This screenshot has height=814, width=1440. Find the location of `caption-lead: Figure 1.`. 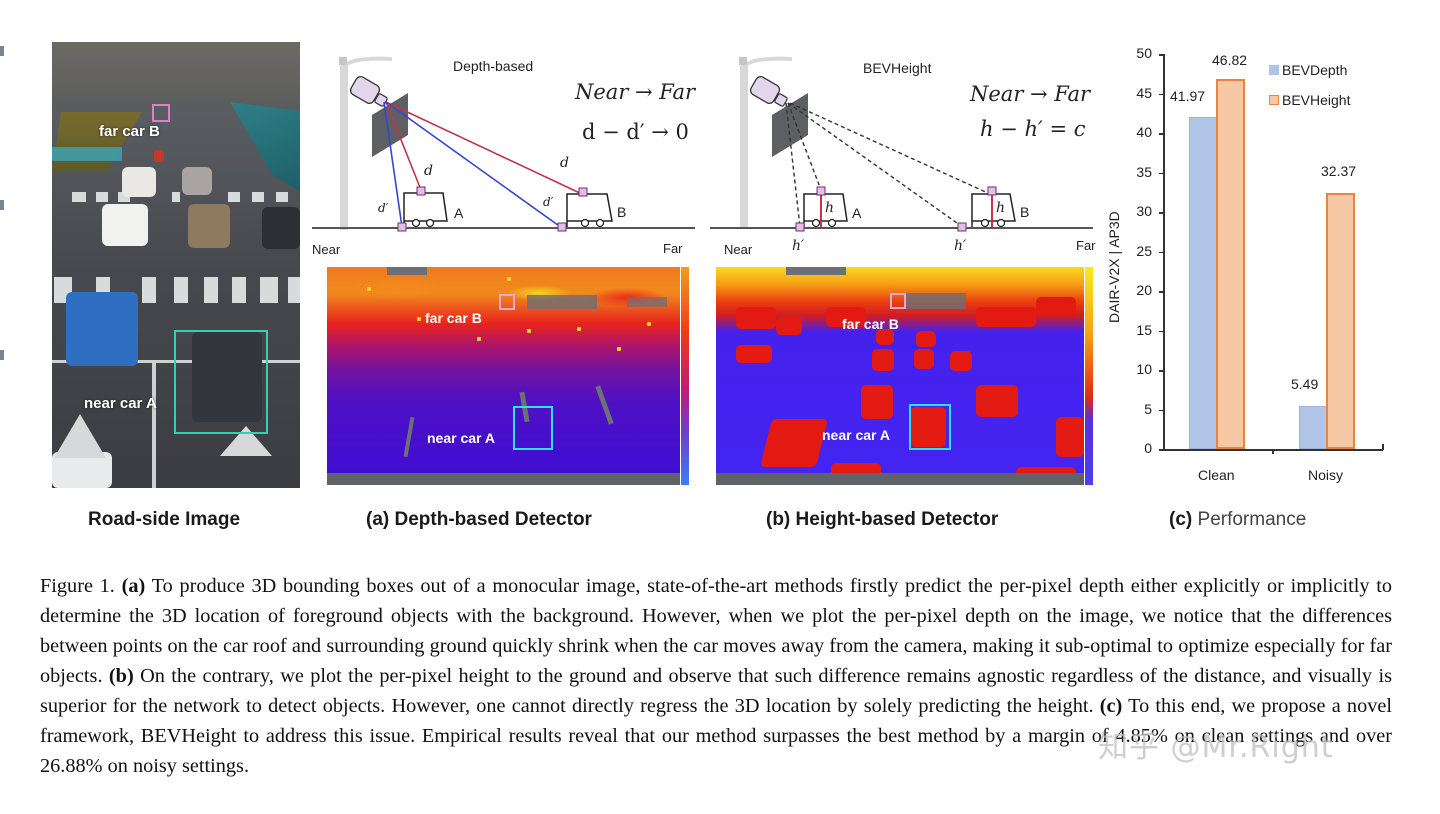

caption-lead: Figure 1. is located at coordinates (77, 586).